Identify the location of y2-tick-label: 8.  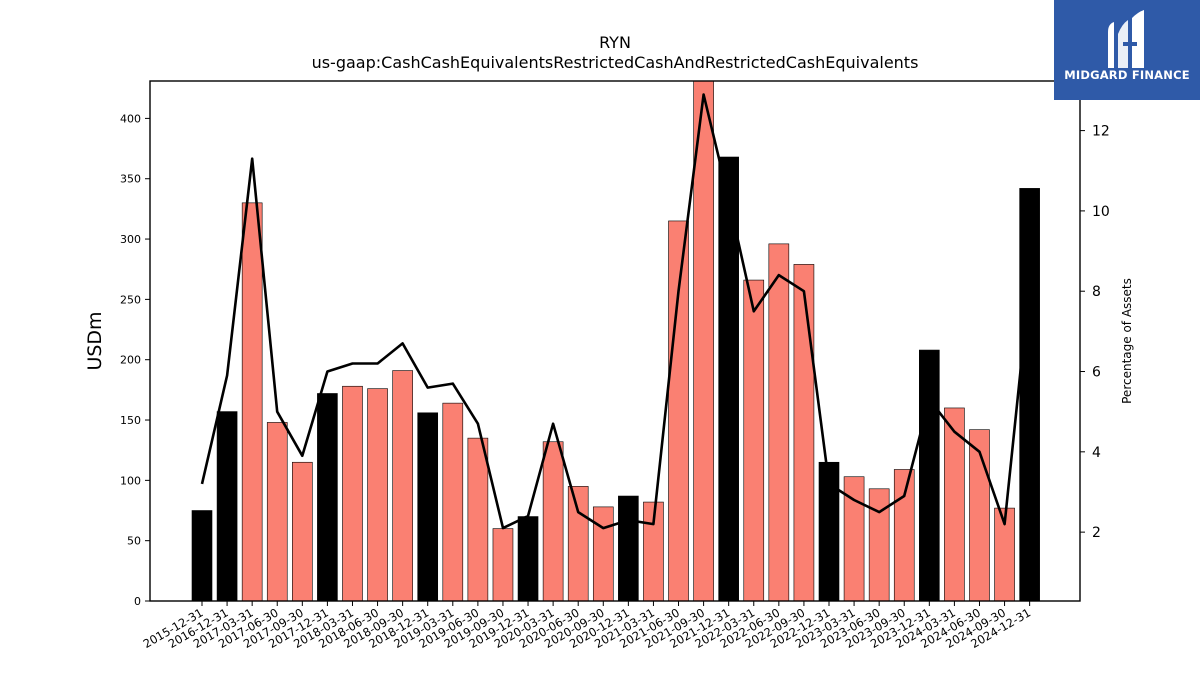
(1096, 292).